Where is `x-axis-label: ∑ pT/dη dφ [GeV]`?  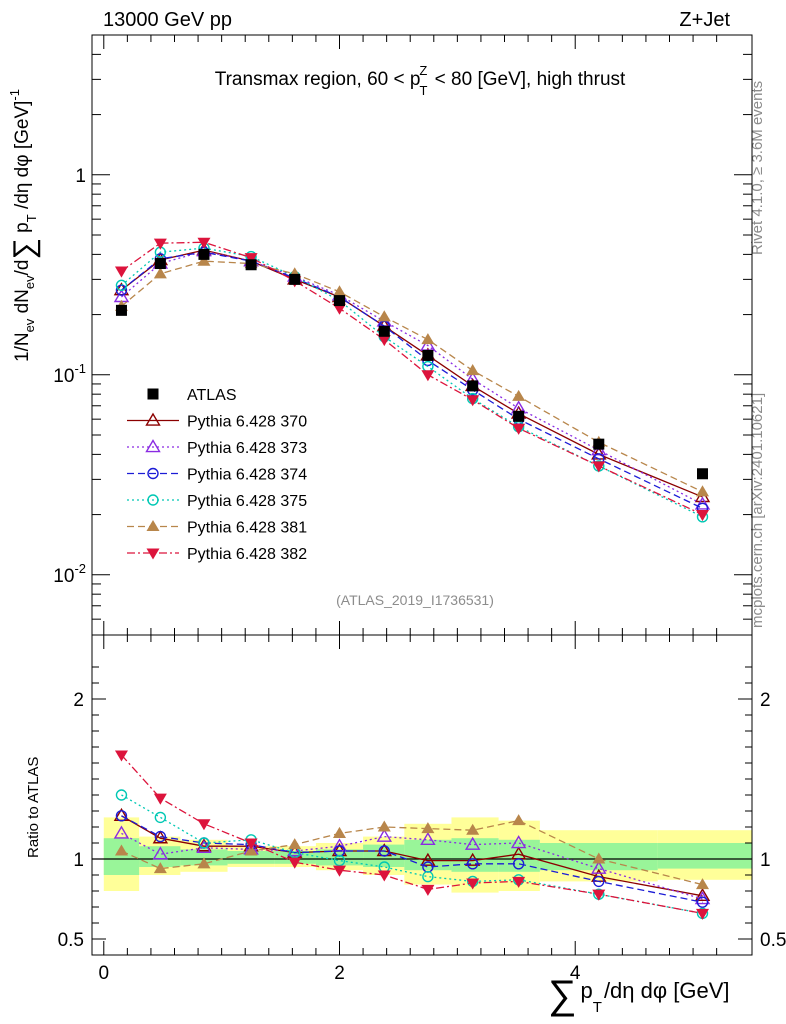 x-axis-label: ∑ pT/dη dφ [GeV] is located at coordinates (639, 995).